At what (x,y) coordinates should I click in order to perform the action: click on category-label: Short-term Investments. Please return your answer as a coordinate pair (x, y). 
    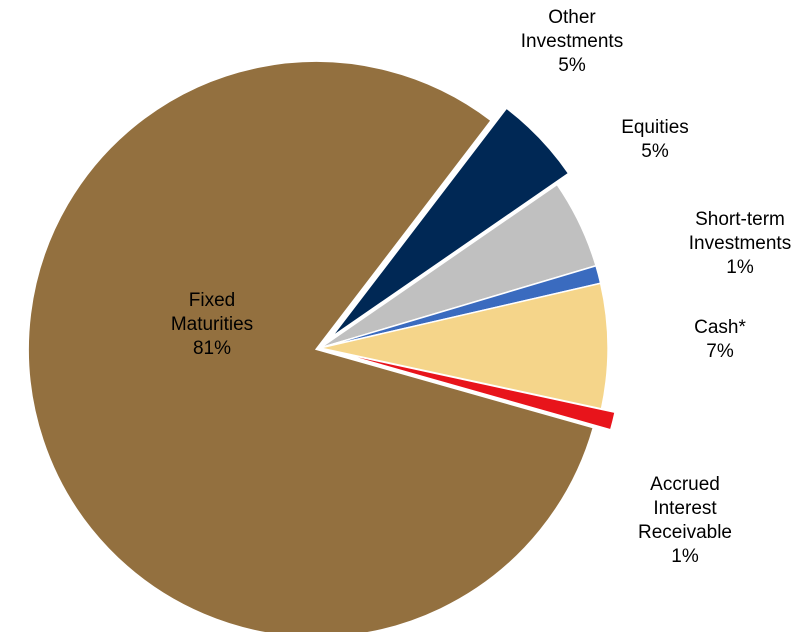
    Looking at the image, I should click on (740, 231).